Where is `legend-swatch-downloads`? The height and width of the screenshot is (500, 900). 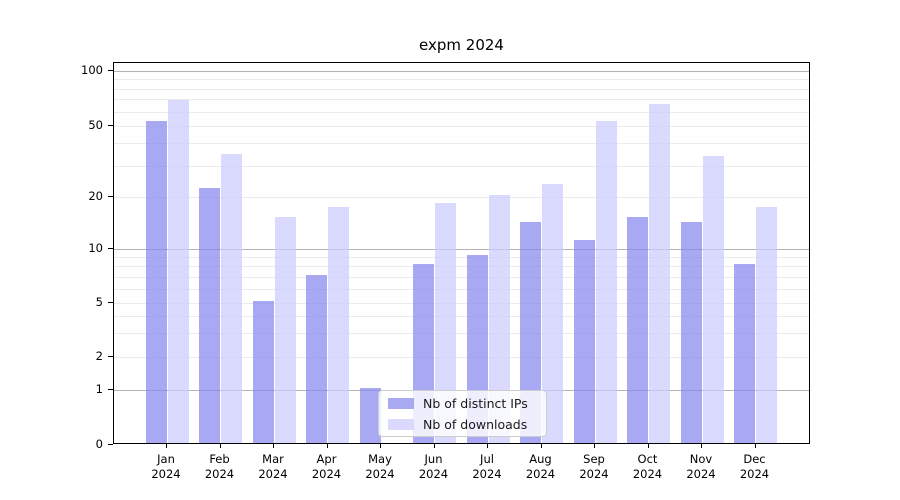
legend-swatch-downloads is located at coordinates (401, 424).